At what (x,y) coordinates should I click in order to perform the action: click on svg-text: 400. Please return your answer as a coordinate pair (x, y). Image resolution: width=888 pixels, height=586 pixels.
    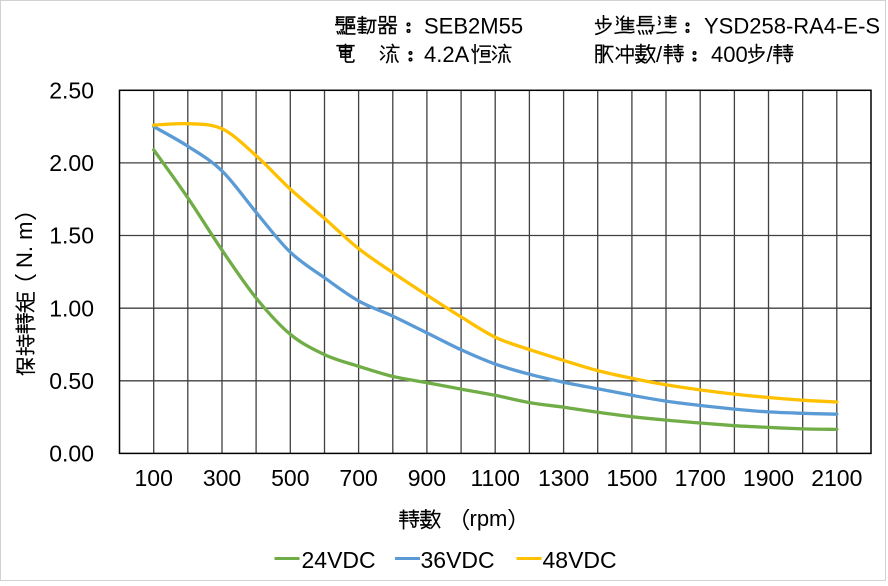
    Looking at the image, I should click on (729, 54).